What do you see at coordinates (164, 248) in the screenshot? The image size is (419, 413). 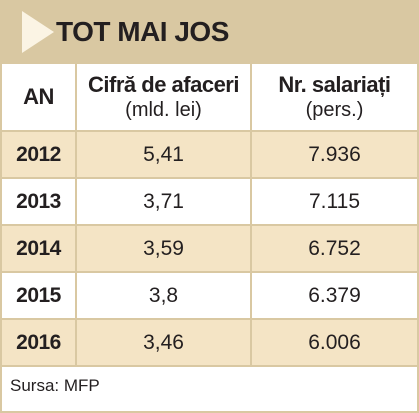 I see `cell-revenue: 3,59` at bounding box center [164, 248].